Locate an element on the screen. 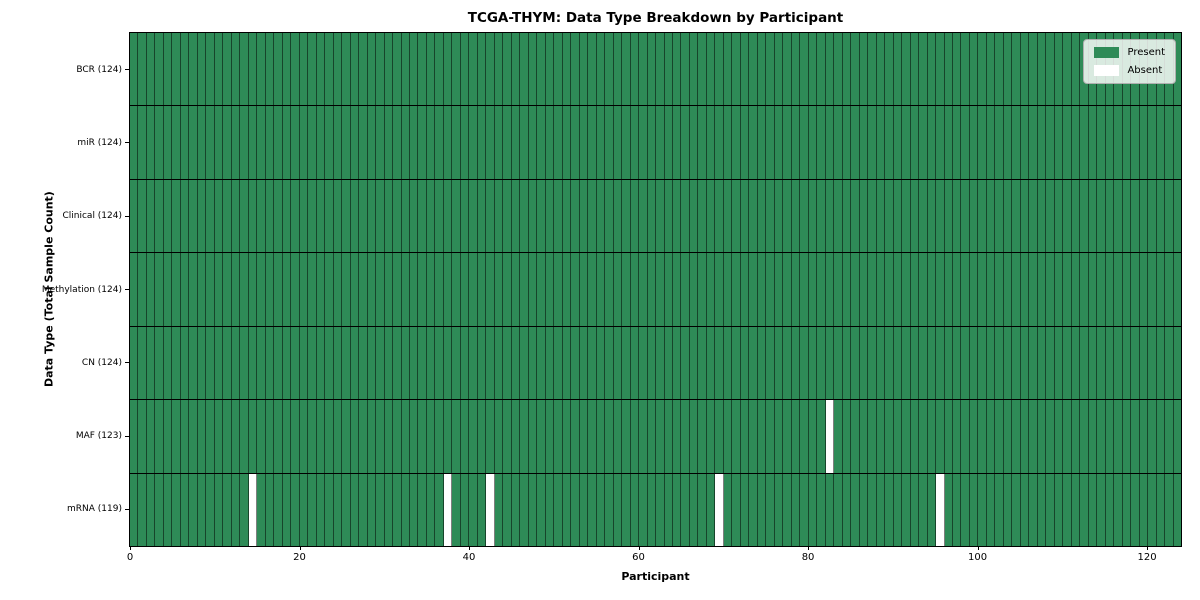 This screenshot has height=600, width=1200. y-tick-label: Clinical (124) is located at coordinates (92, 216).